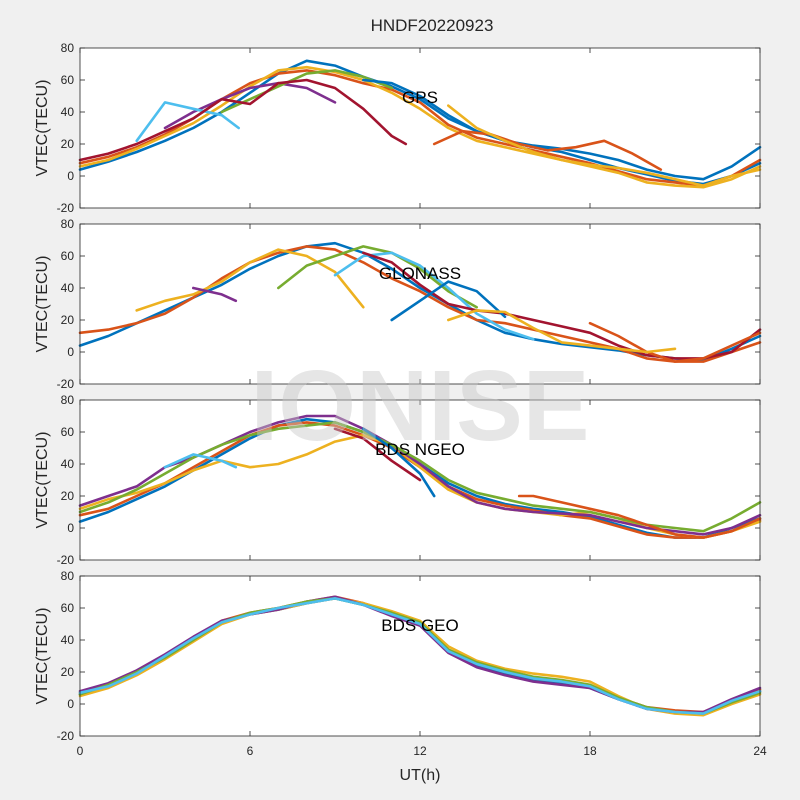 The image size is (800, 800). What do you see at coordinates (432, 25) in the screenshot?
I see `chart-title: HNDF20220923` at bounding box center [432, 25].